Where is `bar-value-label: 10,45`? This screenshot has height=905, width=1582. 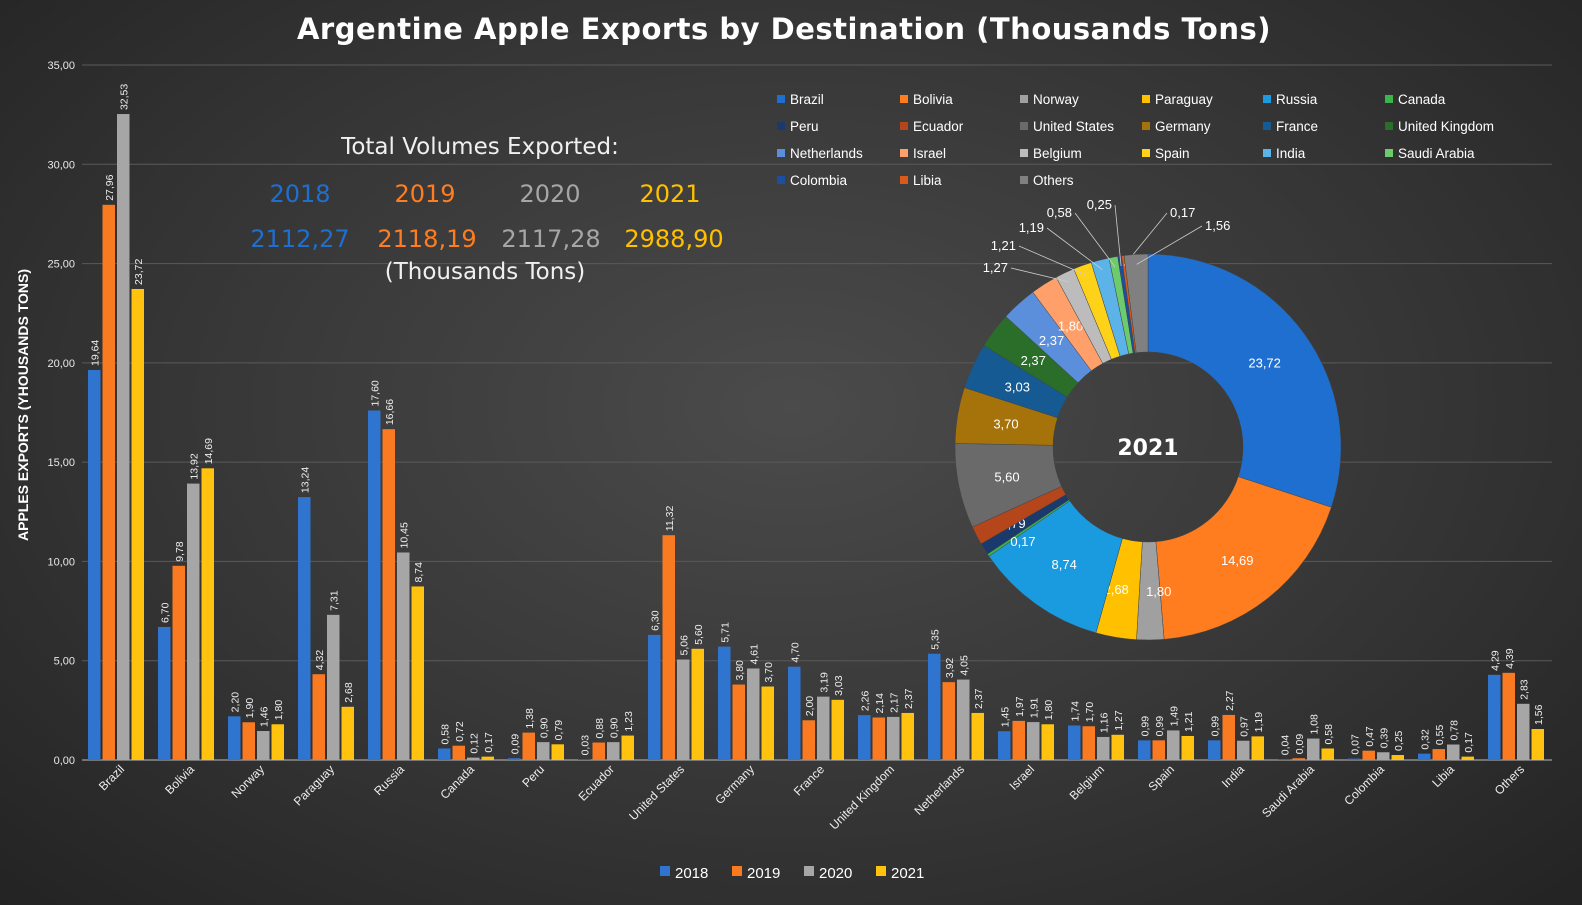 bar-value-label: 10,45 is located at coordinates (404, 535).